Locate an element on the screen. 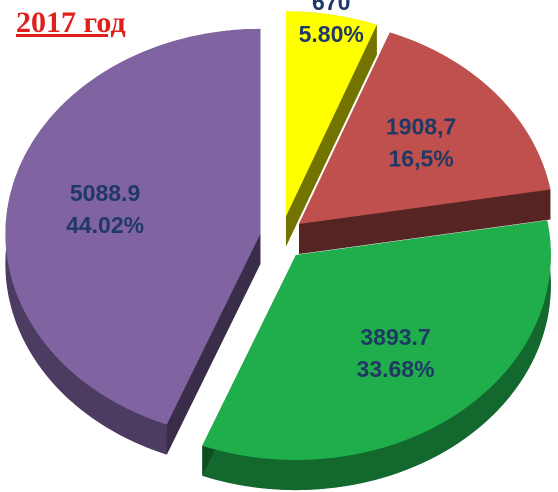 This screenshot has height=492, width=558. percentage-label: 5.80% is located at coordinates (331, 34).